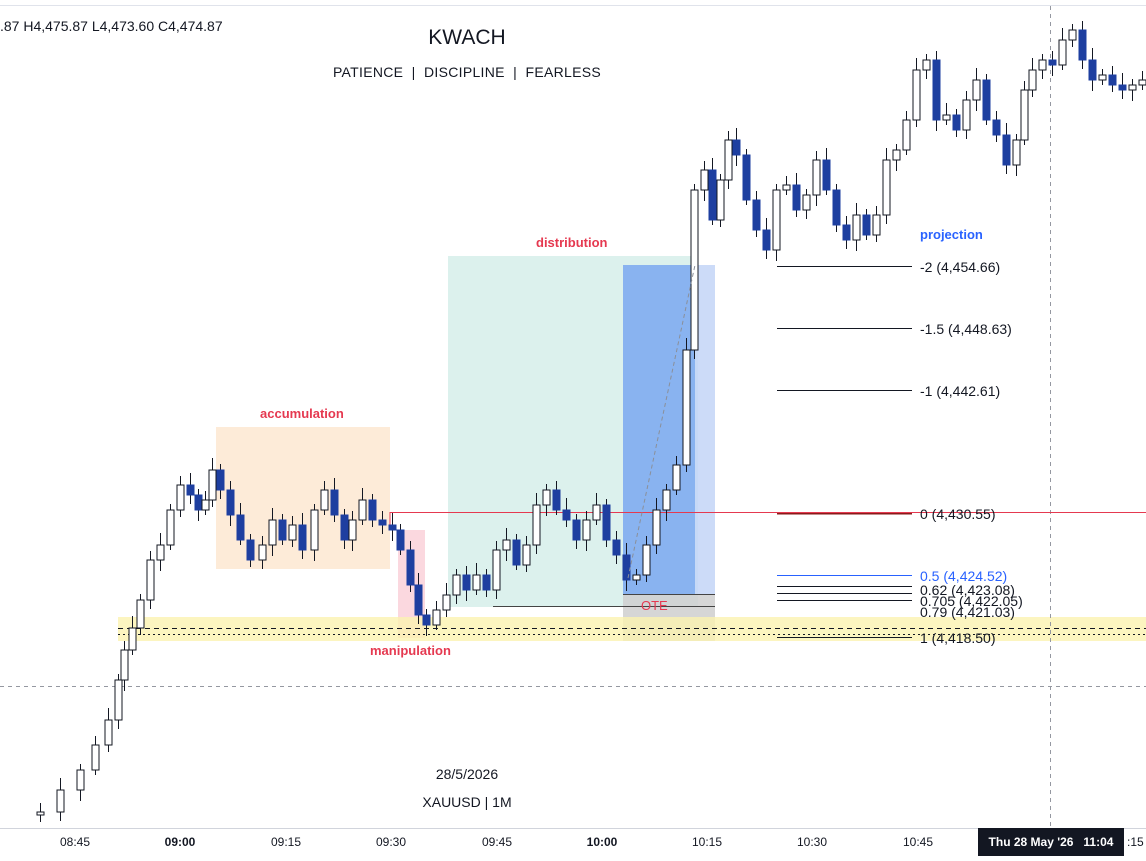 This screenshot has width=1146, height=861. What do you see at coordinates (705, 429) in the screenshot?
I see `projection-zone-light` at bounding box center [705, 429].